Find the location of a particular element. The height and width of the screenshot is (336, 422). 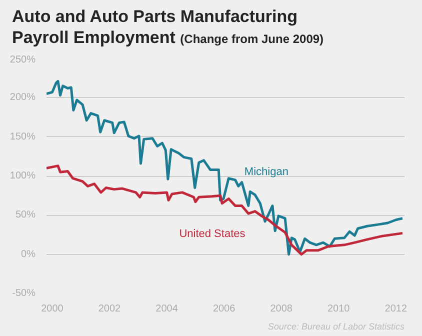

y-tick-label: -50% is located at coordinates (24, 293).